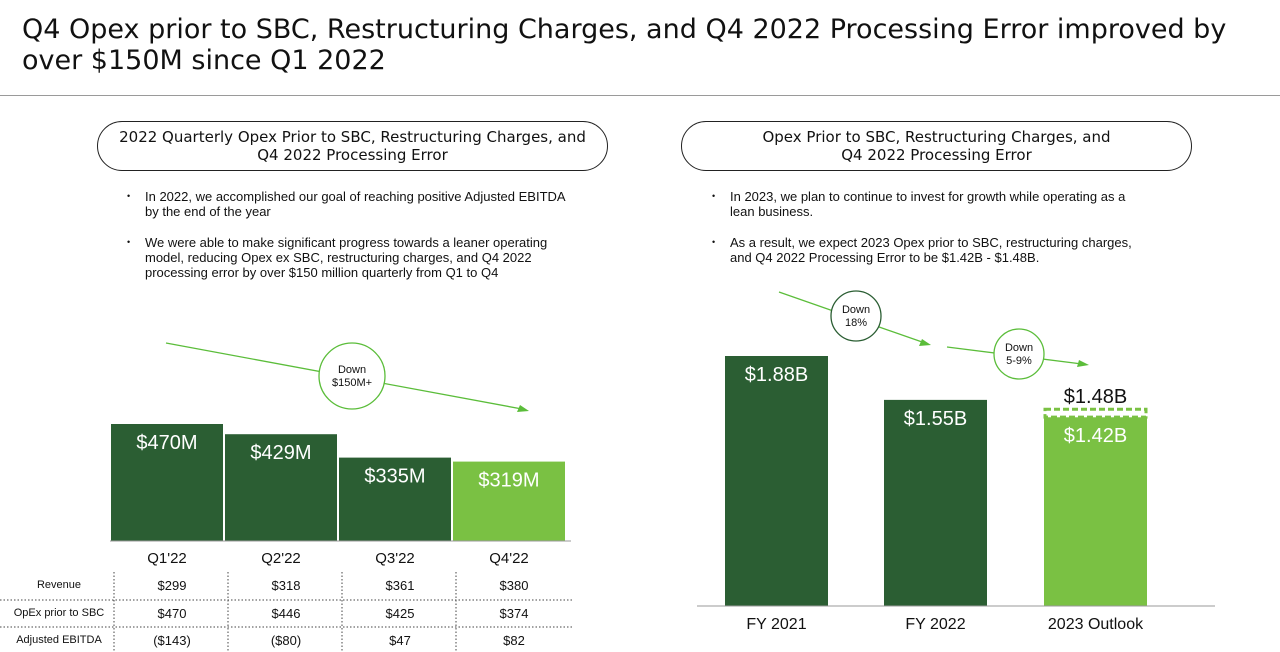 Image resolution: width=1280 pixels, height=652 pixels. What do you see at coordinates (352, 383) in the screenshot?
I see `callout-line2: $150M+` at bounding box center [352, 383].